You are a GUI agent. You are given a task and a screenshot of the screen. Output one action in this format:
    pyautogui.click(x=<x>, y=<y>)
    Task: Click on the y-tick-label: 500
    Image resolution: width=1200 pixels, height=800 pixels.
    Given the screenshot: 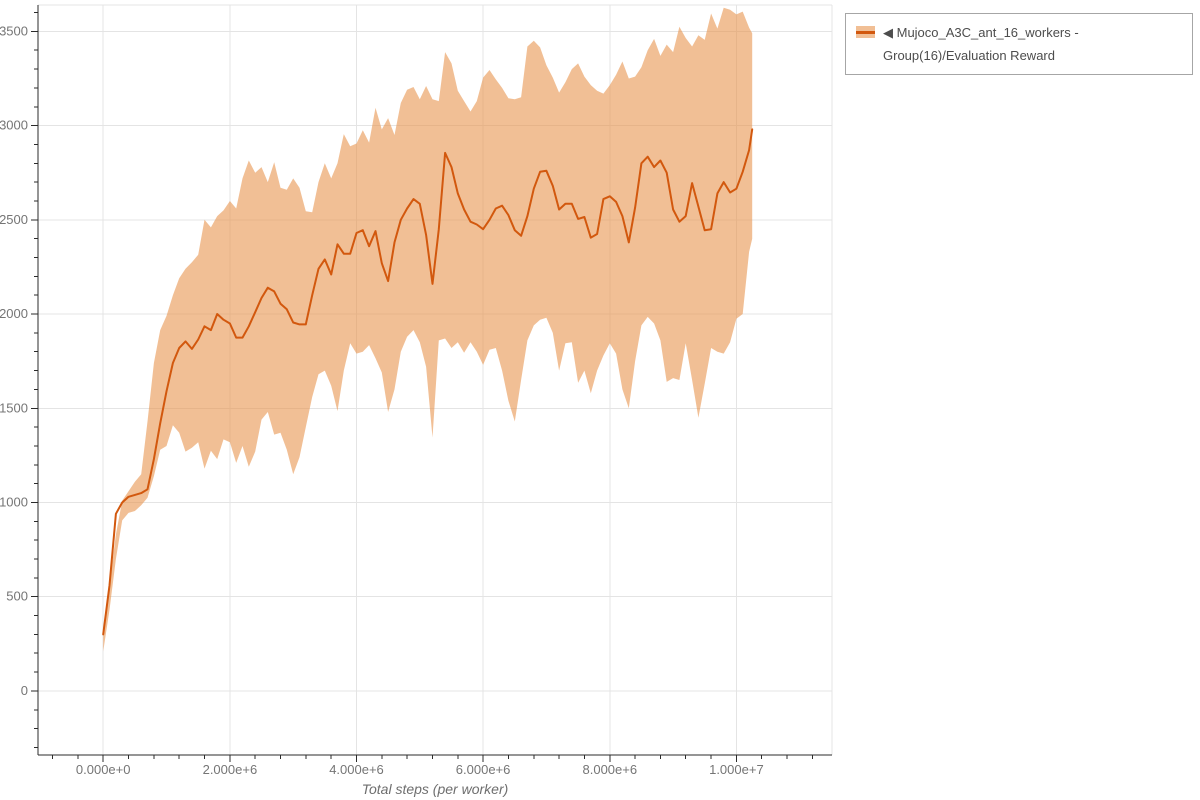 What is the action you would take?
    pyautogui.click(x=17, y=596)
    